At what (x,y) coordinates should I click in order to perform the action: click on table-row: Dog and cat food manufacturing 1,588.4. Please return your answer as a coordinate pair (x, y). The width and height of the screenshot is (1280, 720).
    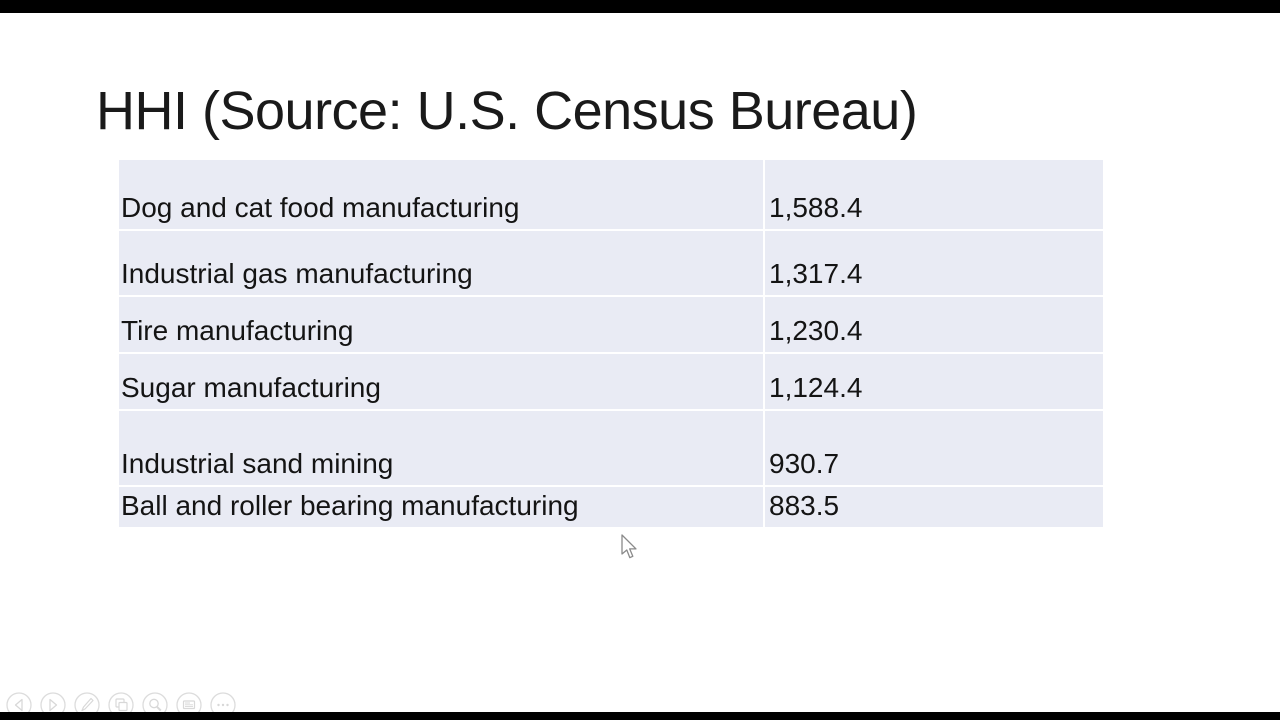
    Looking at the image, I should click on (611, 194).